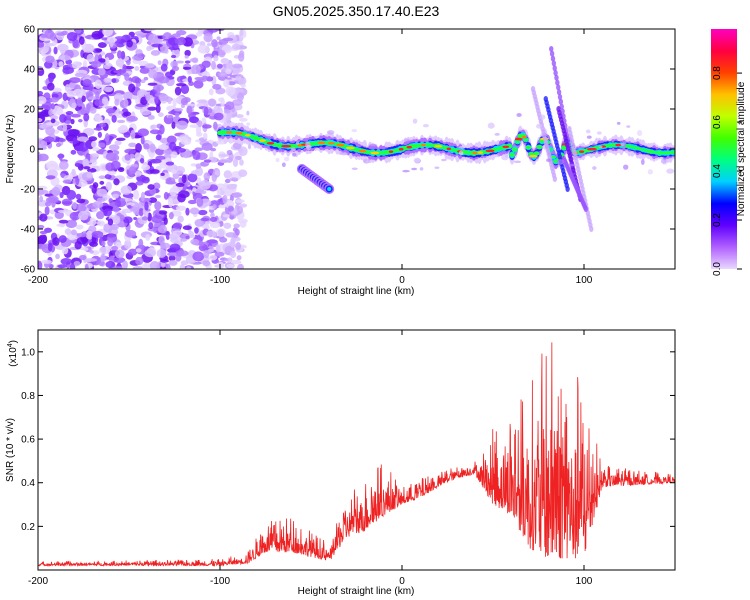  Describe the element at coordinates (672, 152) in the screenshot. I see `band-segment` at that location.